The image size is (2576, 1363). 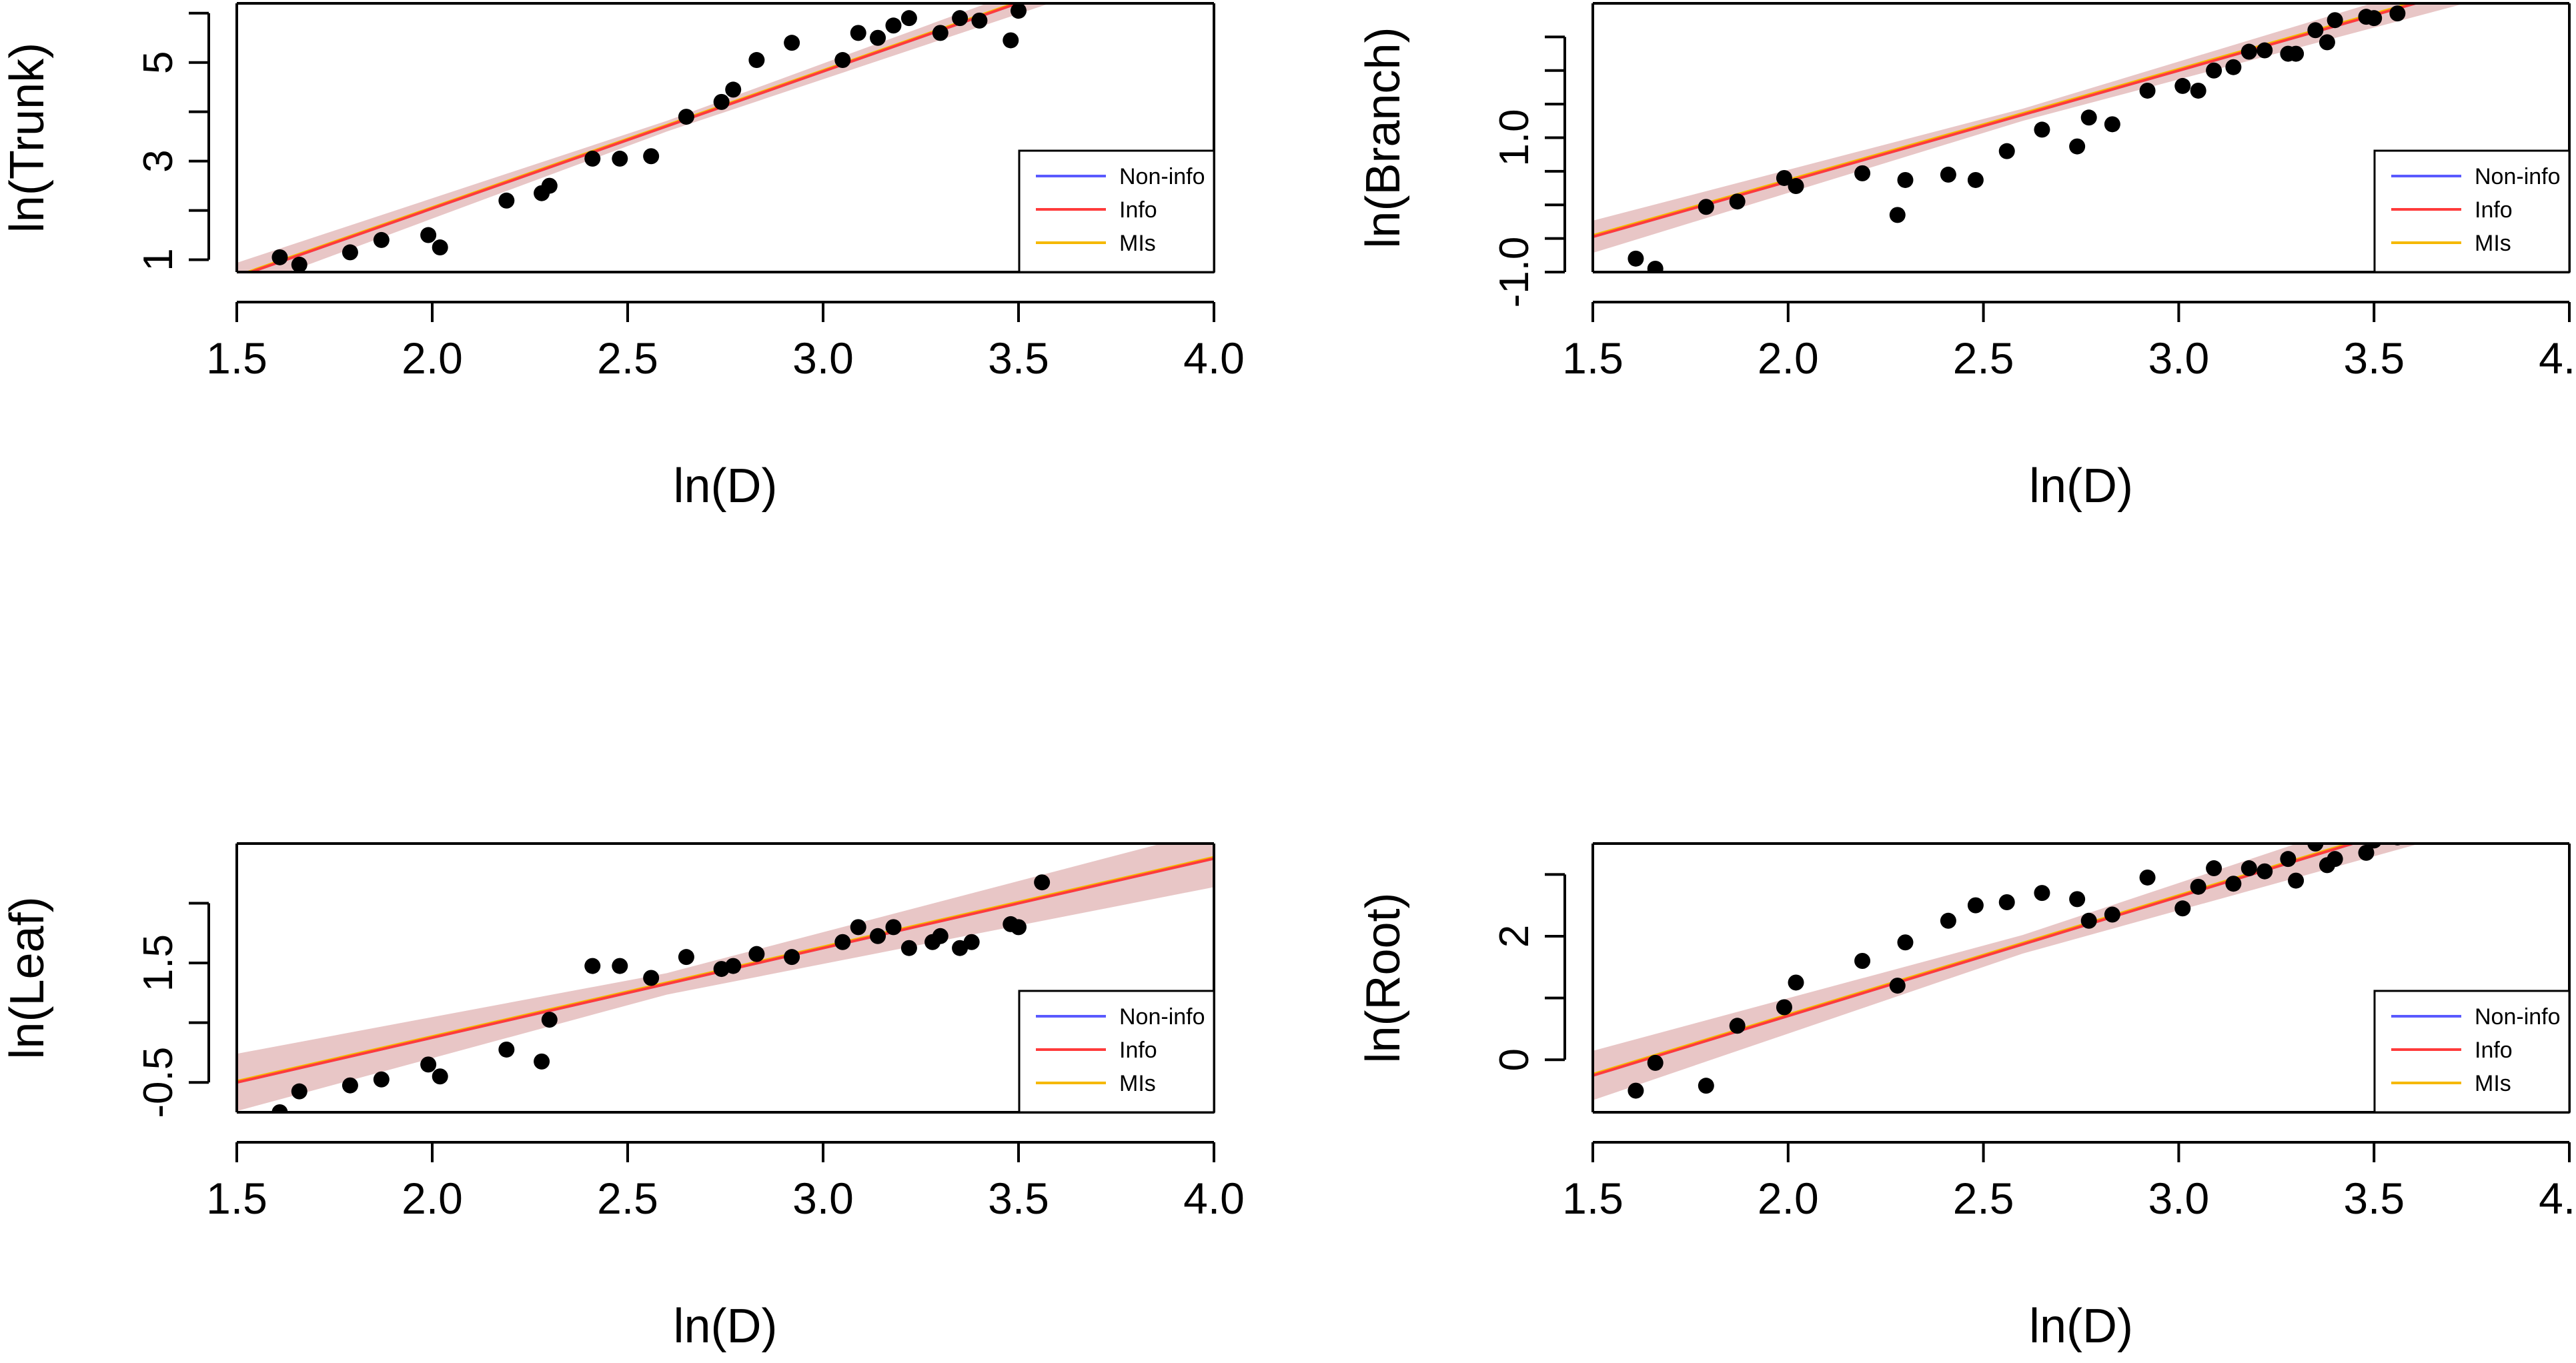 What do you see at coordinates (158, 963) in the screenshot?
I see `y-tick-label: 1.5` at bounding box center [158, 963].